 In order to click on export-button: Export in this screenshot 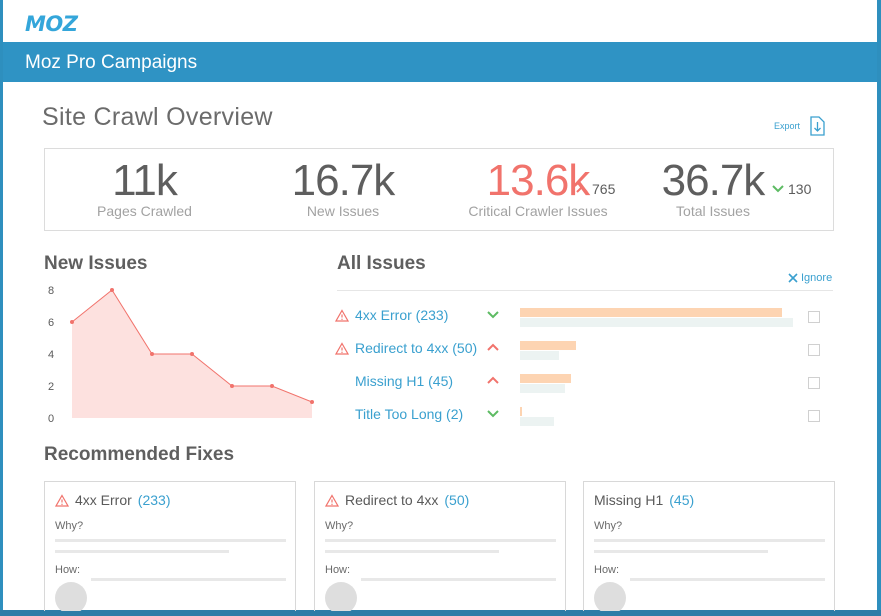, I will do `click(800, 126)`.